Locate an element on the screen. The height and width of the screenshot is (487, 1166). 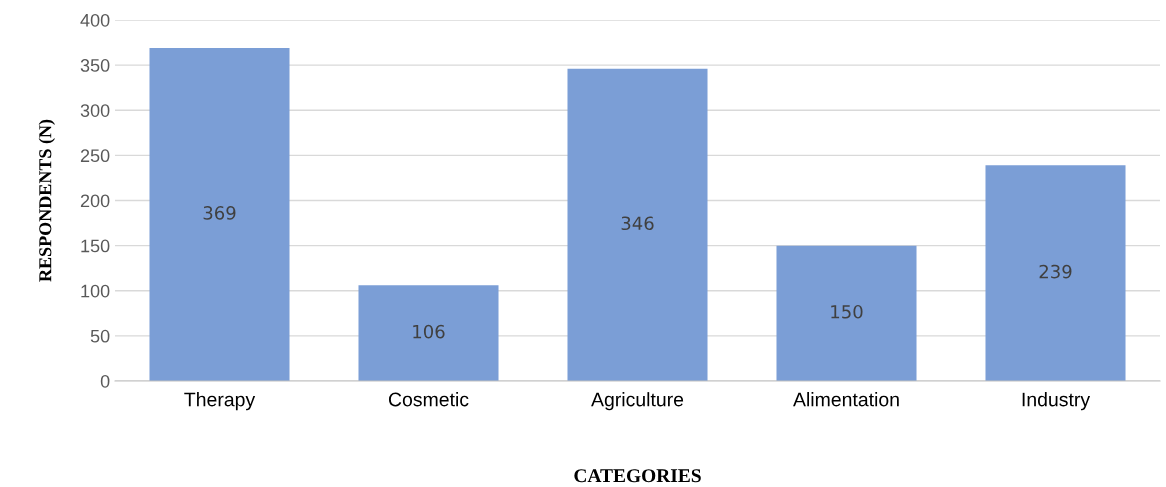
y-tick-label: 50 is located at coordinates (100, 336).